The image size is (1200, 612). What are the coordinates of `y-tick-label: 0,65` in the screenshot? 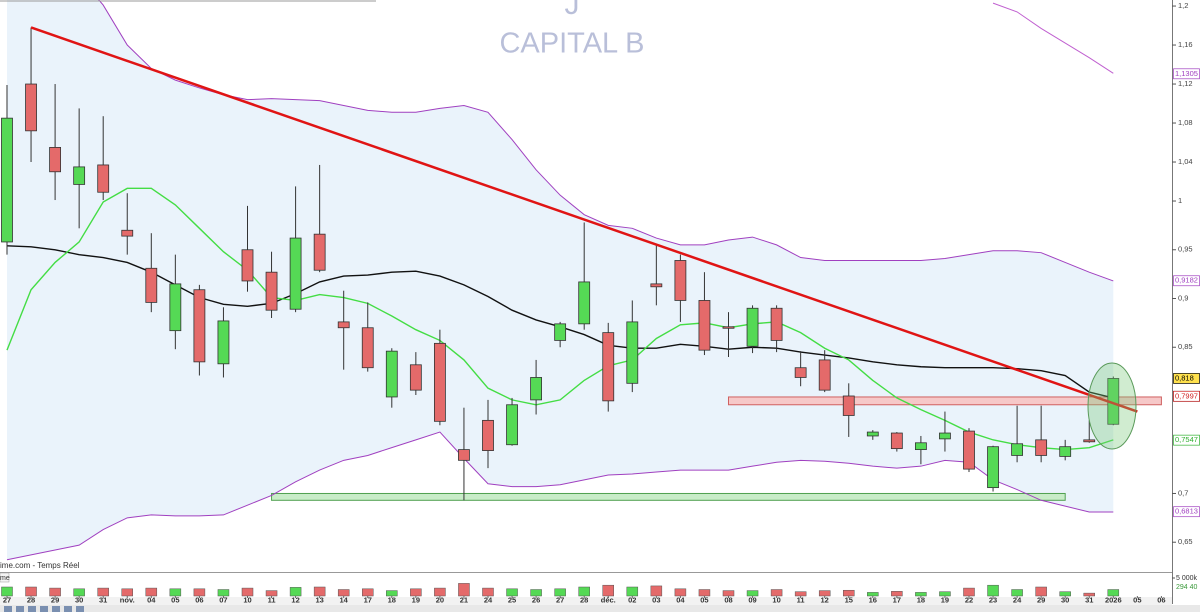 It's located at (1185, 541).